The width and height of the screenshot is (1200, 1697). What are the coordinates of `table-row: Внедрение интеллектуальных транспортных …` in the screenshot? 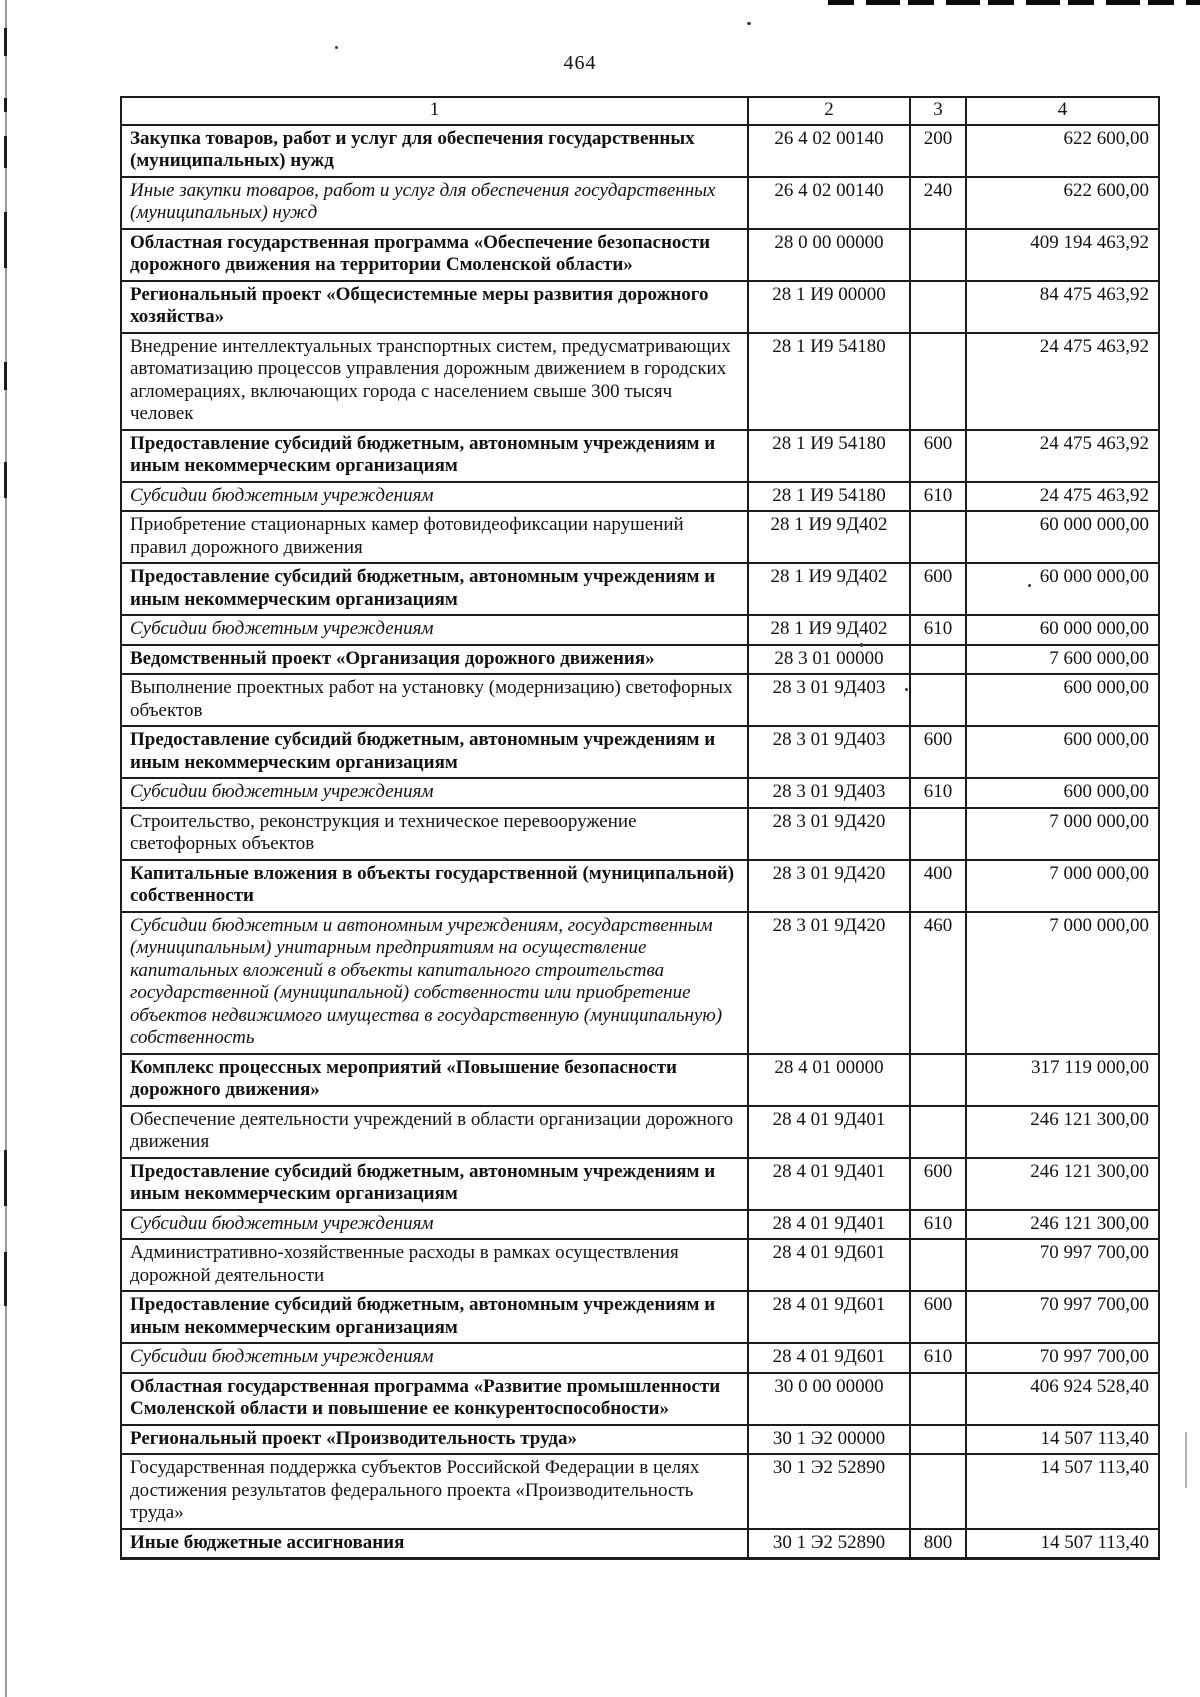 It's located at (640, 381).